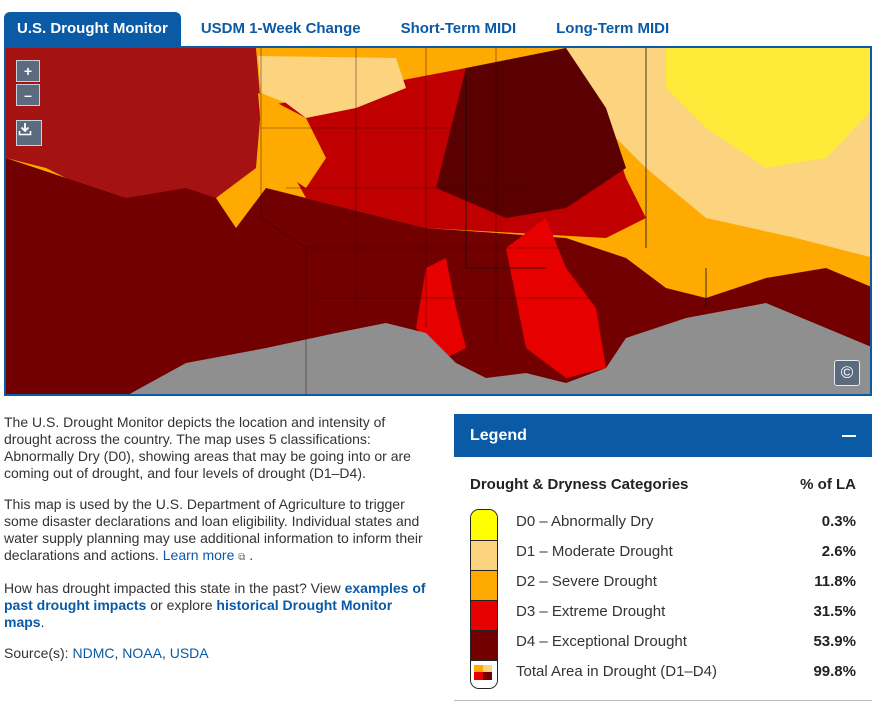 The image size is (881, 703). What do you see at coordinates (280, 28) in the screenshot?
I see `tab-usdm-1-week-change: USDM 1-Week Change` at bounding box center [280, 28].